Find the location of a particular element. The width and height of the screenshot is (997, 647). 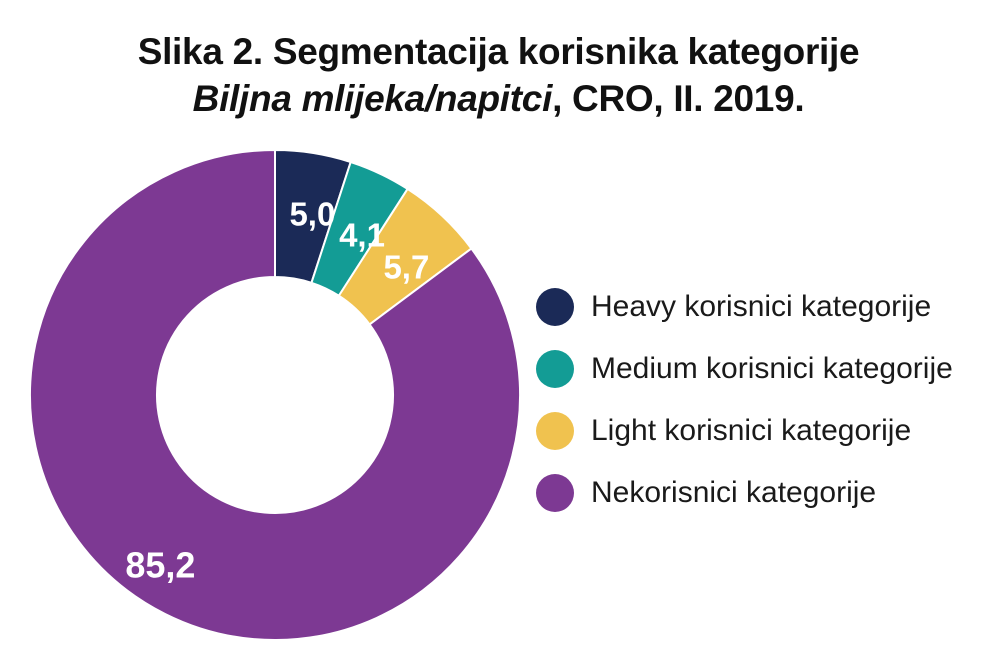

legend-label-1: Heavy korisnici kategorije is located at coordinates (761, 306).